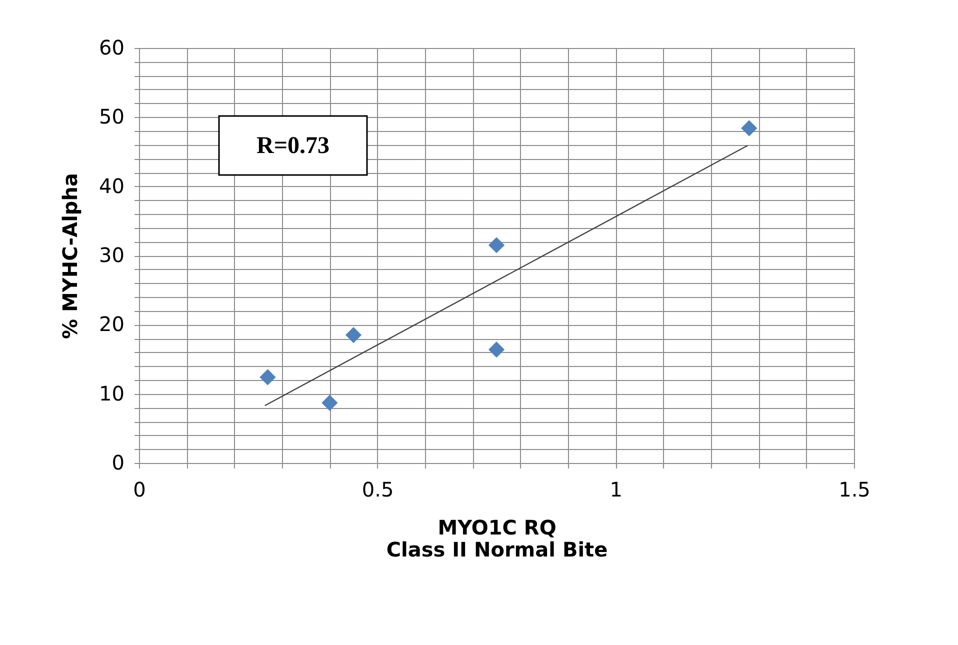 Image resolution: width=958 pixels, height=645 pixels. What do you see at coordinates (616, 490) in the screenshot?
I see `x-tick-label: 1` at bounding box center [616, 490].